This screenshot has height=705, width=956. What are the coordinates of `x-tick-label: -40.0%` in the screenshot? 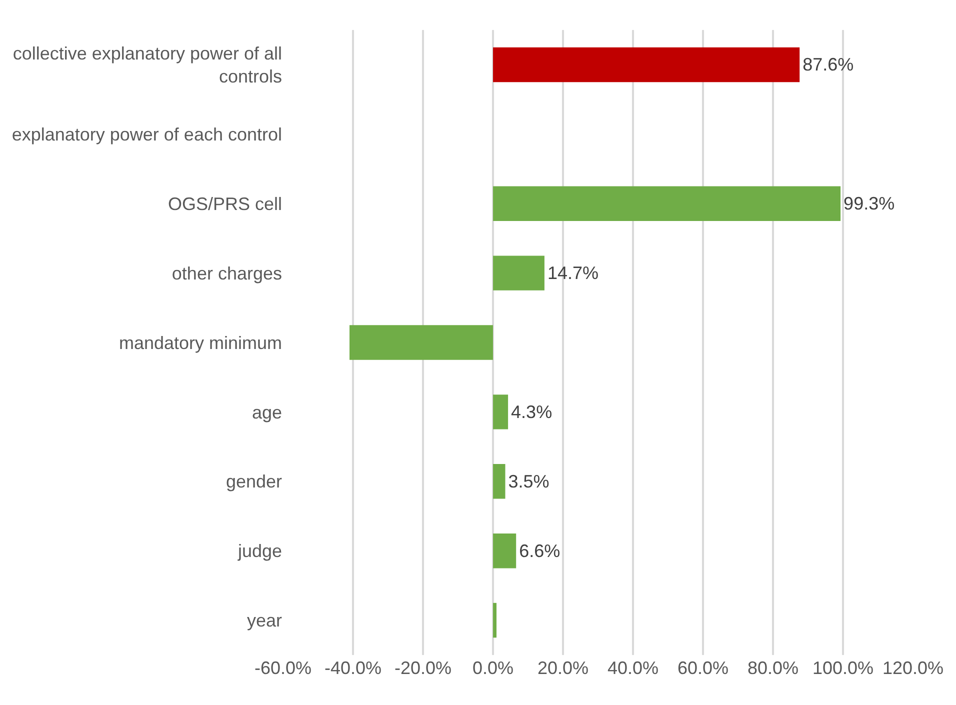 It's located at (353, 668).